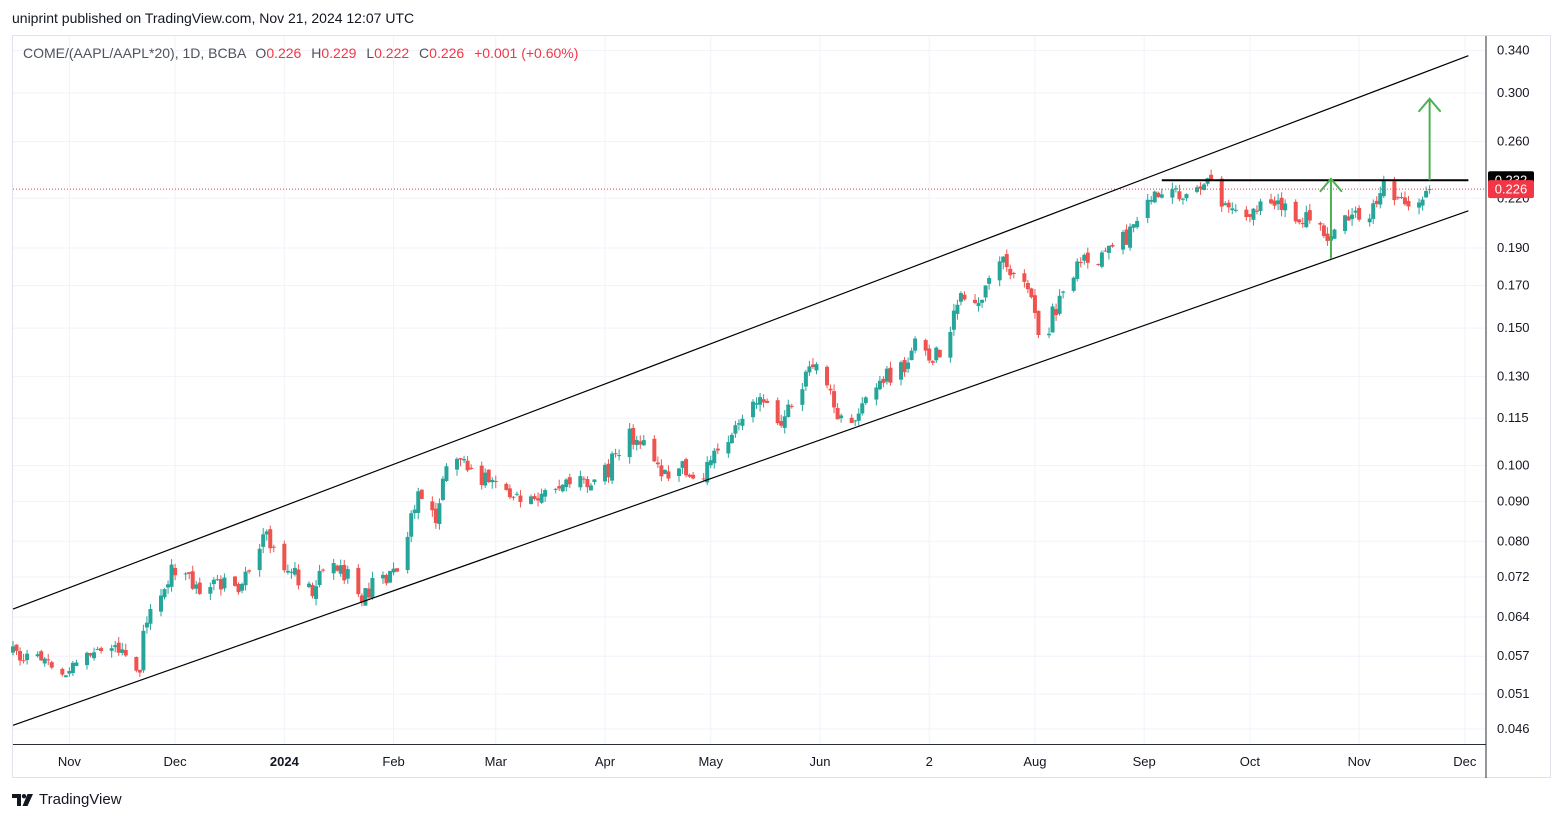 This screenshot has height=823, width=1564. I want to click on legend-low-label: L, so click(370, 53).